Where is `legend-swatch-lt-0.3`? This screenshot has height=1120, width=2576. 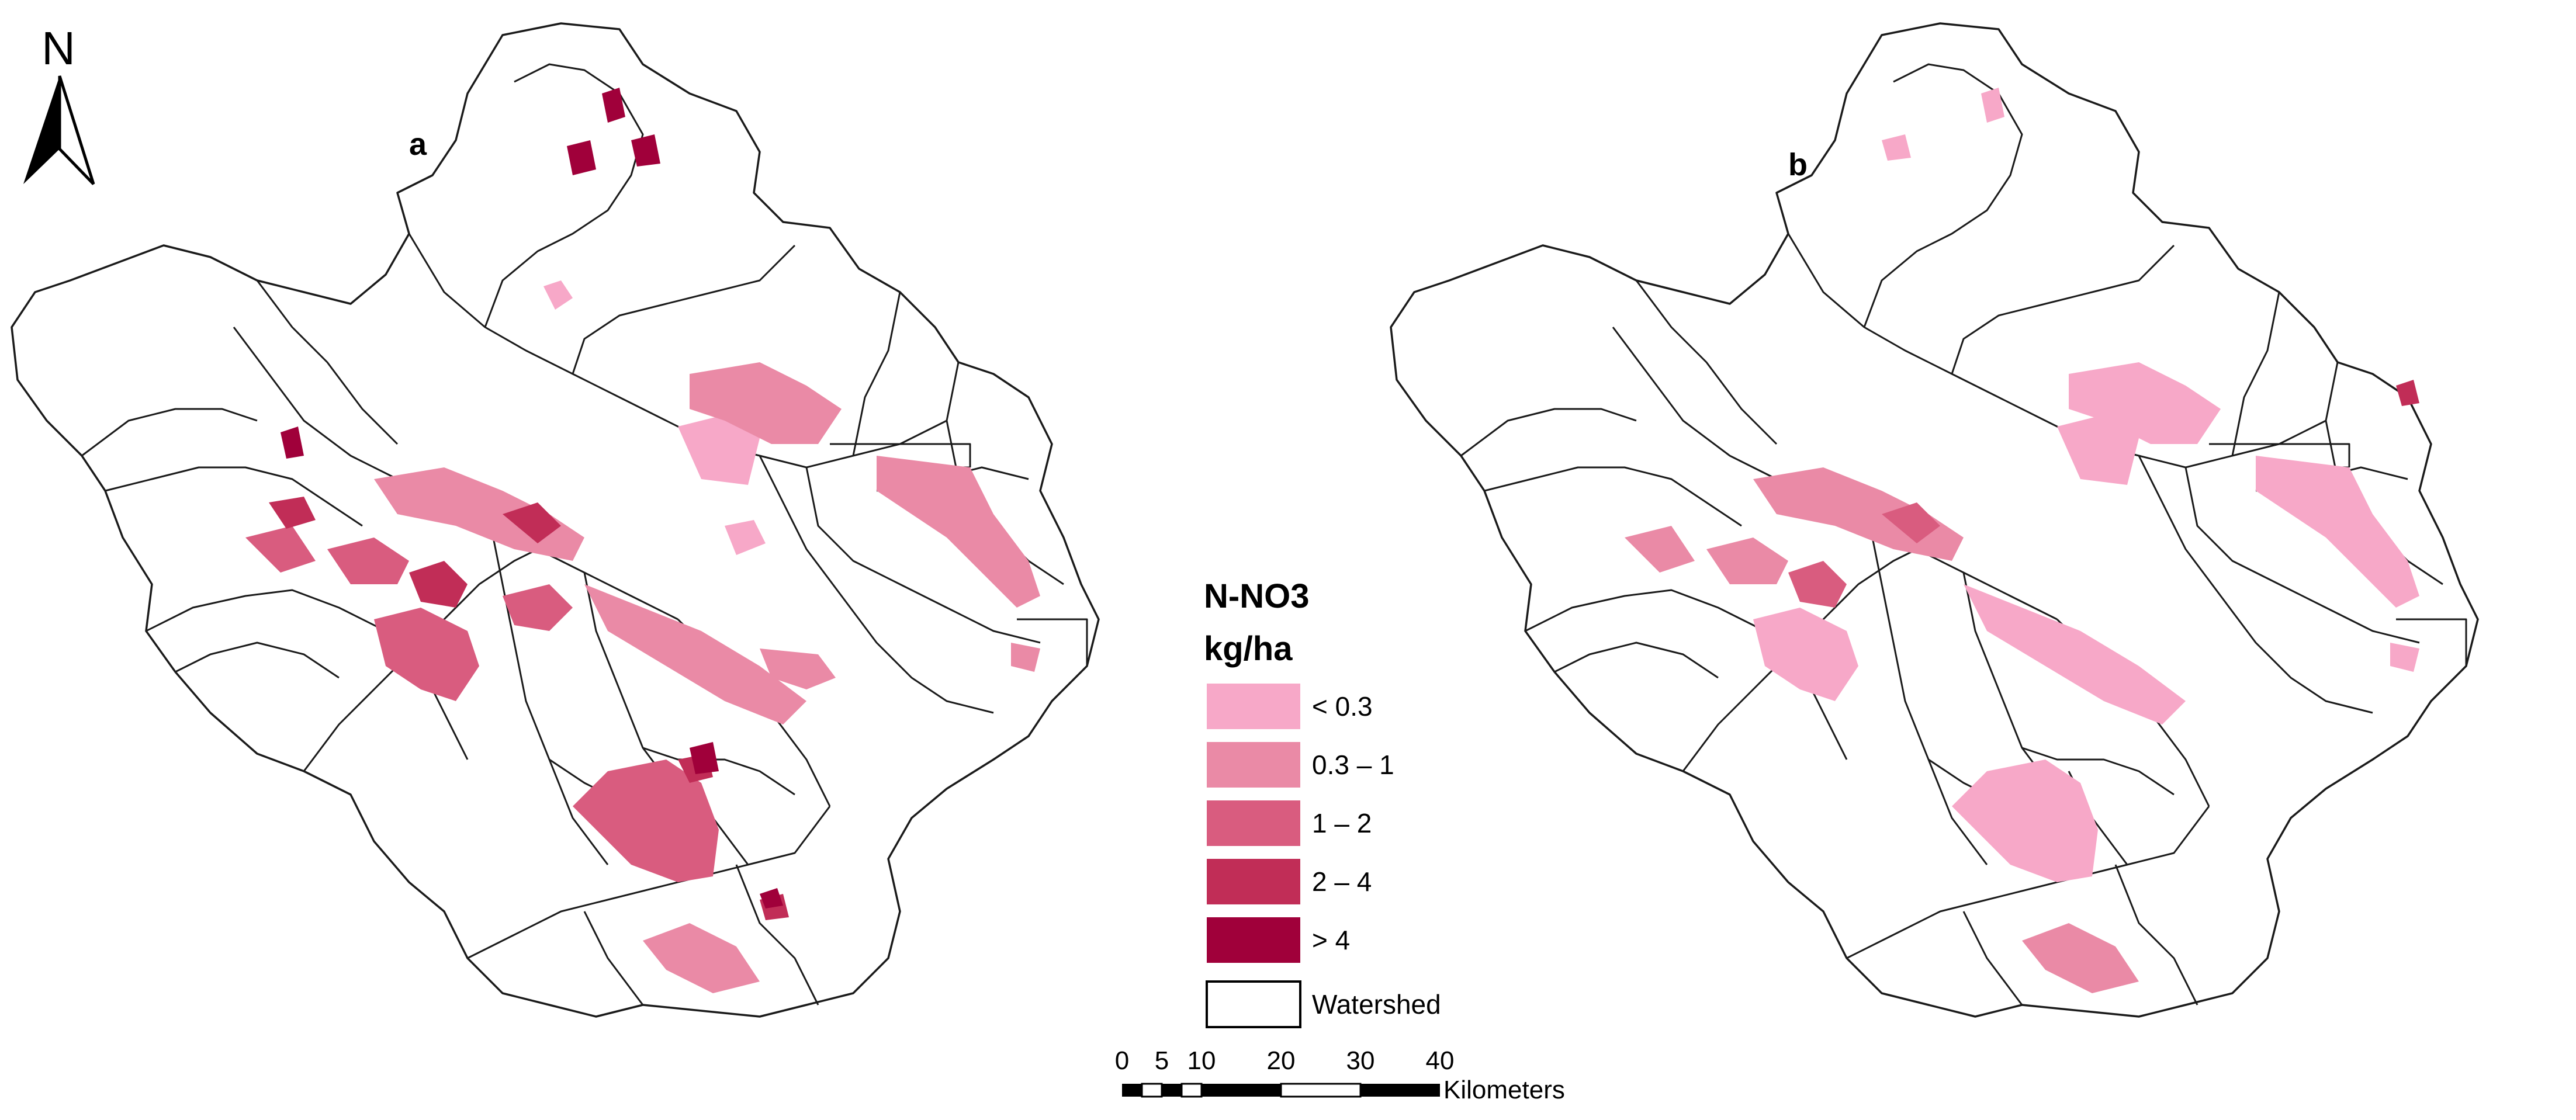 legend-swatch-lt-0.3 is located at coordinates (1254, 706).